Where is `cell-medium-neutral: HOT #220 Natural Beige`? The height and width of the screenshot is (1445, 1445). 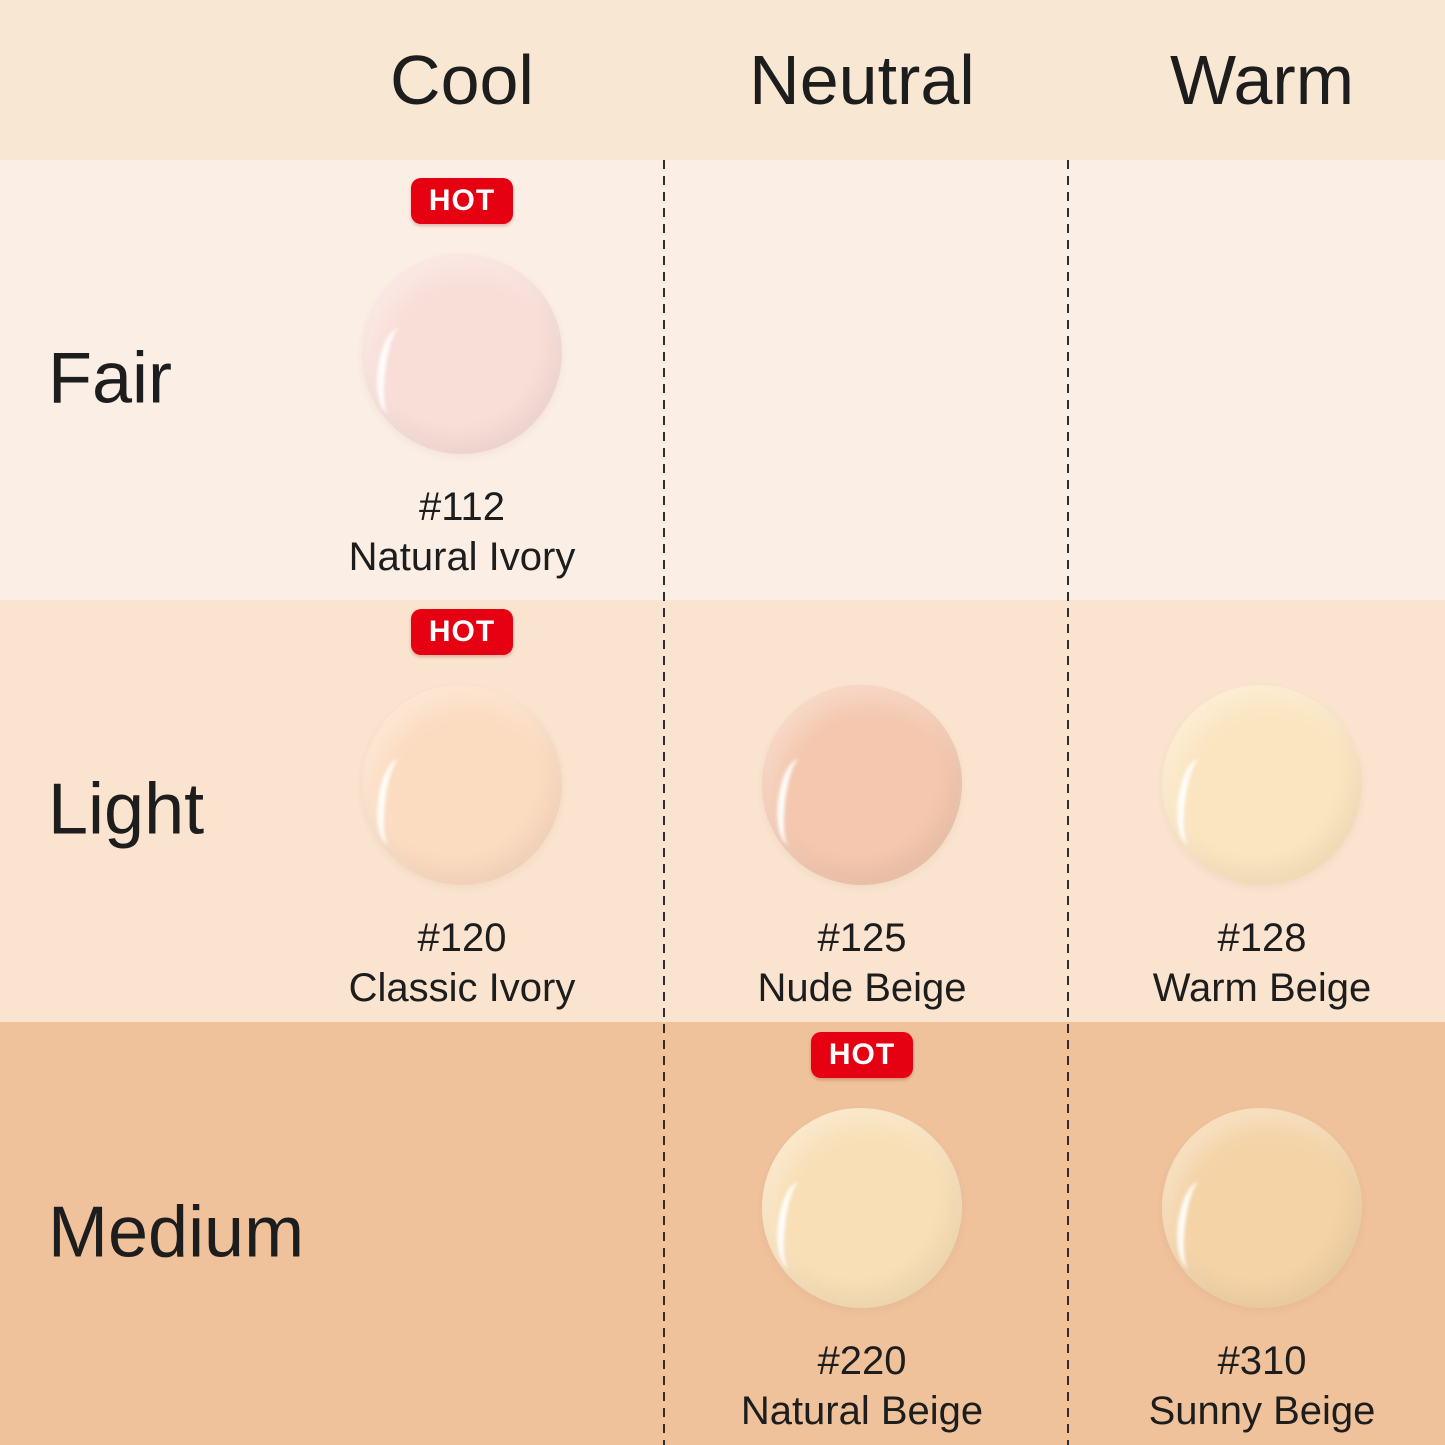
cell-medium-neutral: HOT #220 Natural Beige is located at coordinates (862, 1233).